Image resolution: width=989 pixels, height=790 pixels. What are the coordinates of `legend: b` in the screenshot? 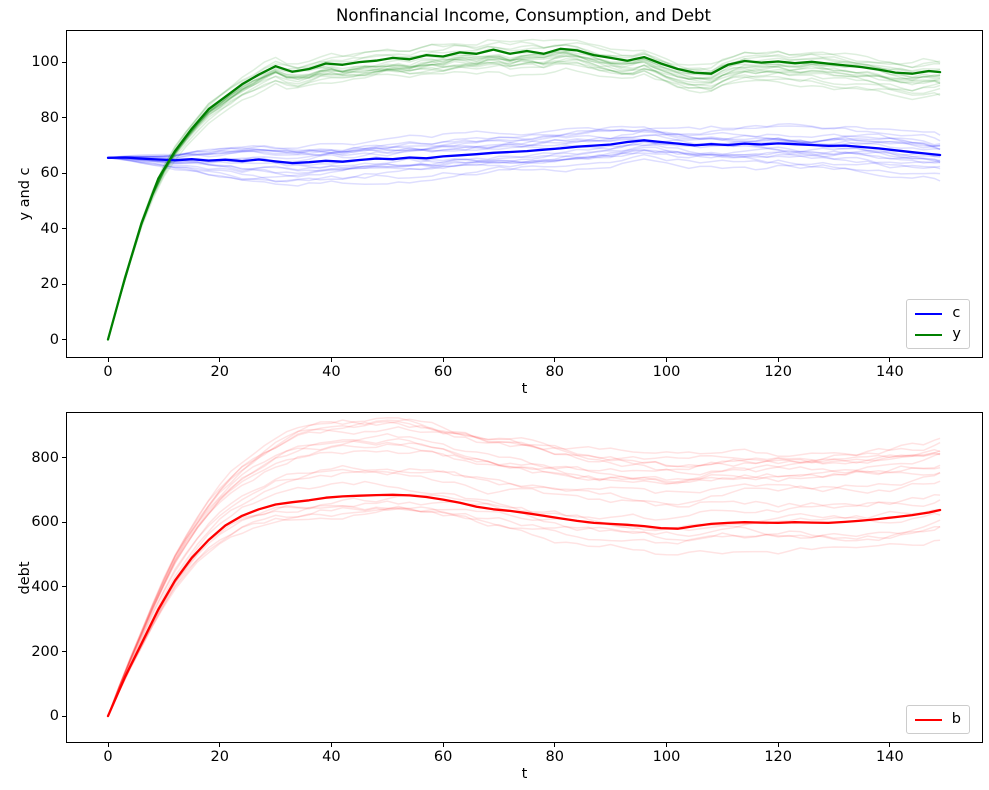 It's located at (937, 719).